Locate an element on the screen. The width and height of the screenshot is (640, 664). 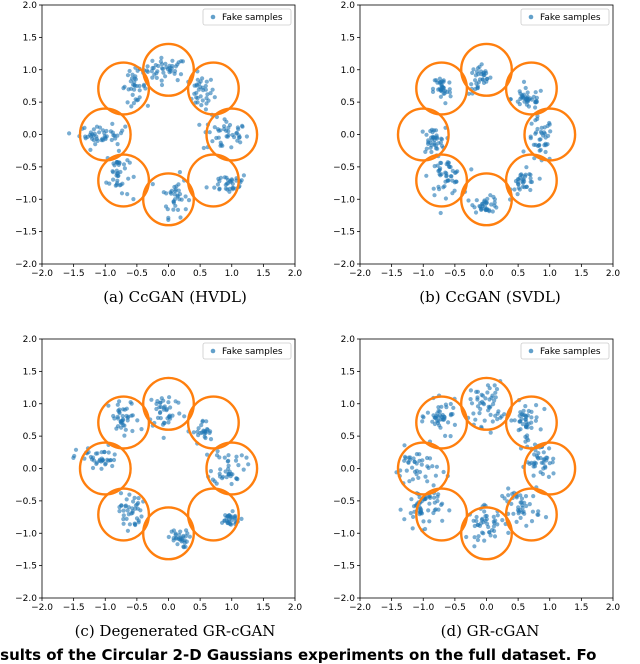
y-tick-label: 1.0 is located at coordinates (30, 71).